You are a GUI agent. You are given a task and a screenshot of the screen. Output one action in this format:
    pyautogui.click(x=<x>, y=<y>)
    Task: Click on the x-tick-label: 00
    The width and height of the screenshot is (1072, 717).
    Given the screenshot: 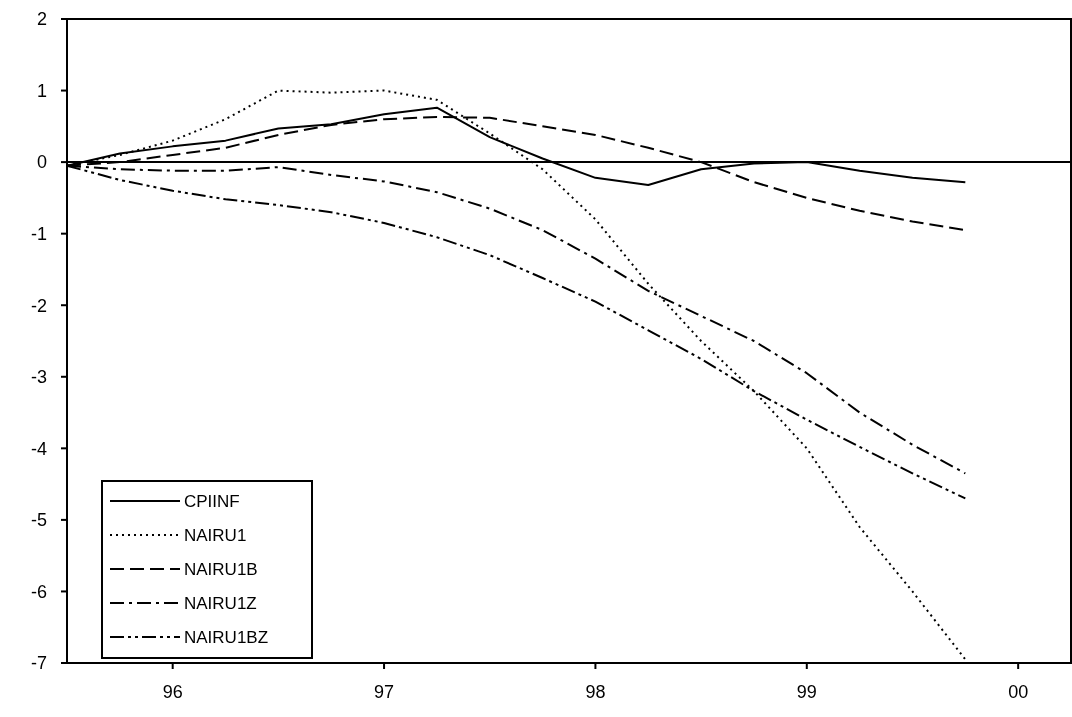 What is the action you would take?
    pyautogui.click(x=1018, y=692)
    